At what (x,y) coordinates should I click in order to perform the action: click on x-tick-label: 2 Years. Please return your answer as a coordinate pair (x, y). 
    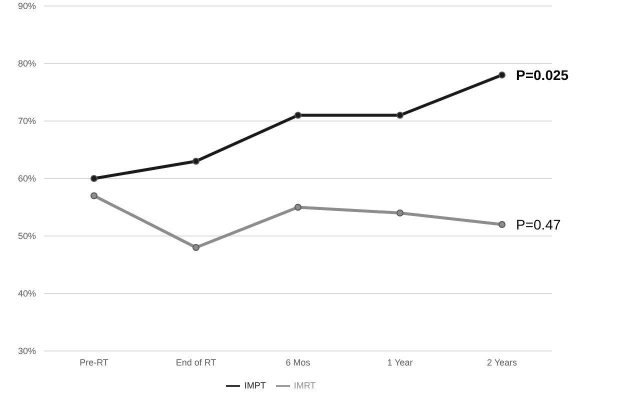
    Looking at the image, I should click on (502, 362).